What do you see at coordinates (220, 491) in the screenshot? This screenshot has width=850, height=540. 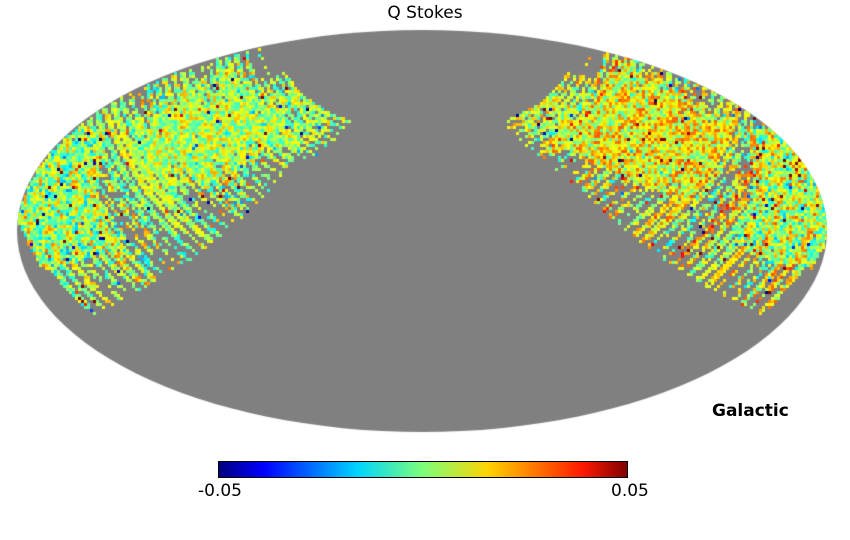 I see `colorbar-min-label: -0.05` at bounding box center [220, 491].